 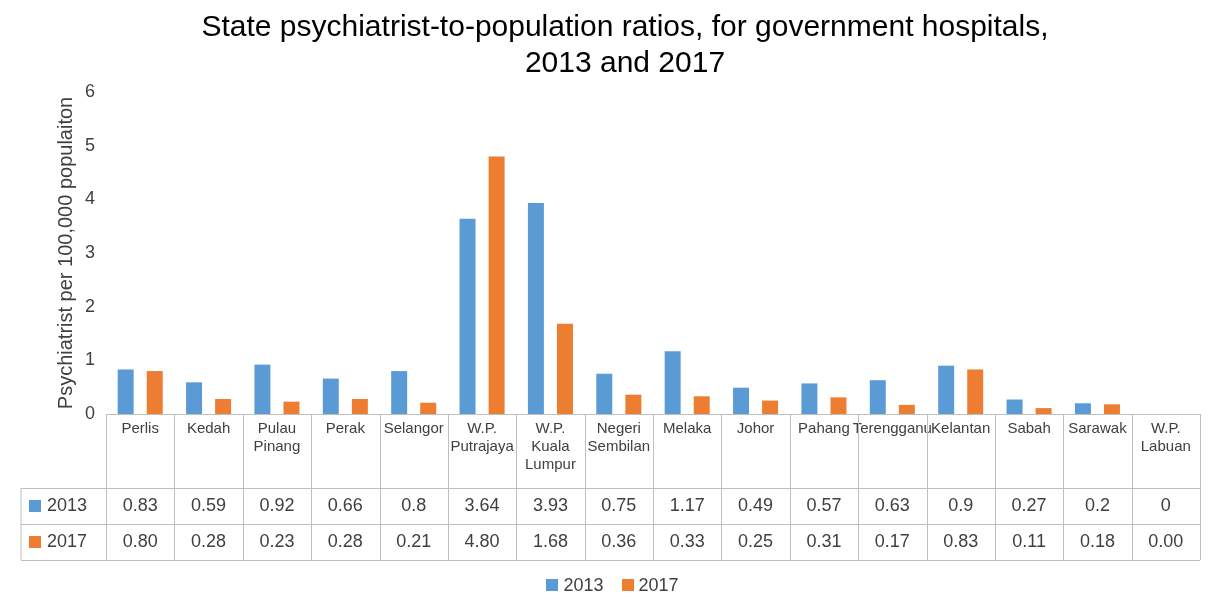 I want to click on legend-label: 2017, so click(x=67, y=540).